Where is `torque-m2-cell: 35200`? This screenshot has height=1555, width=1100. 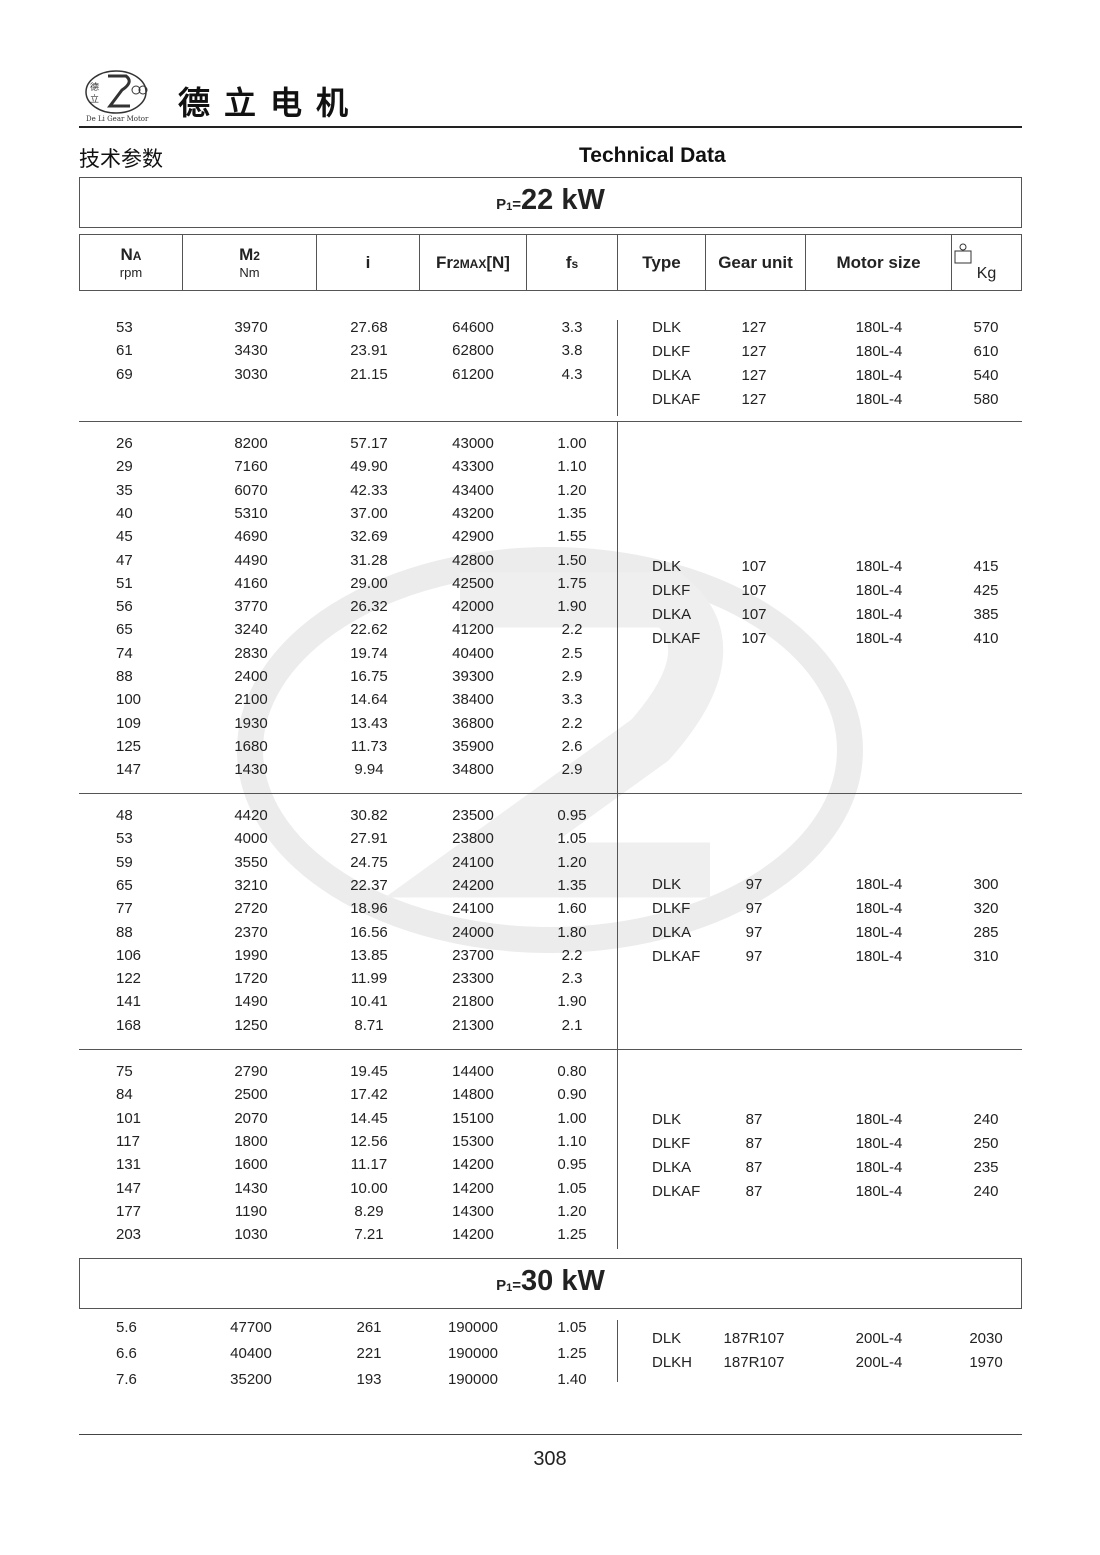
torque-m2-cell: 35200 is located at coordinates (251, 1379).